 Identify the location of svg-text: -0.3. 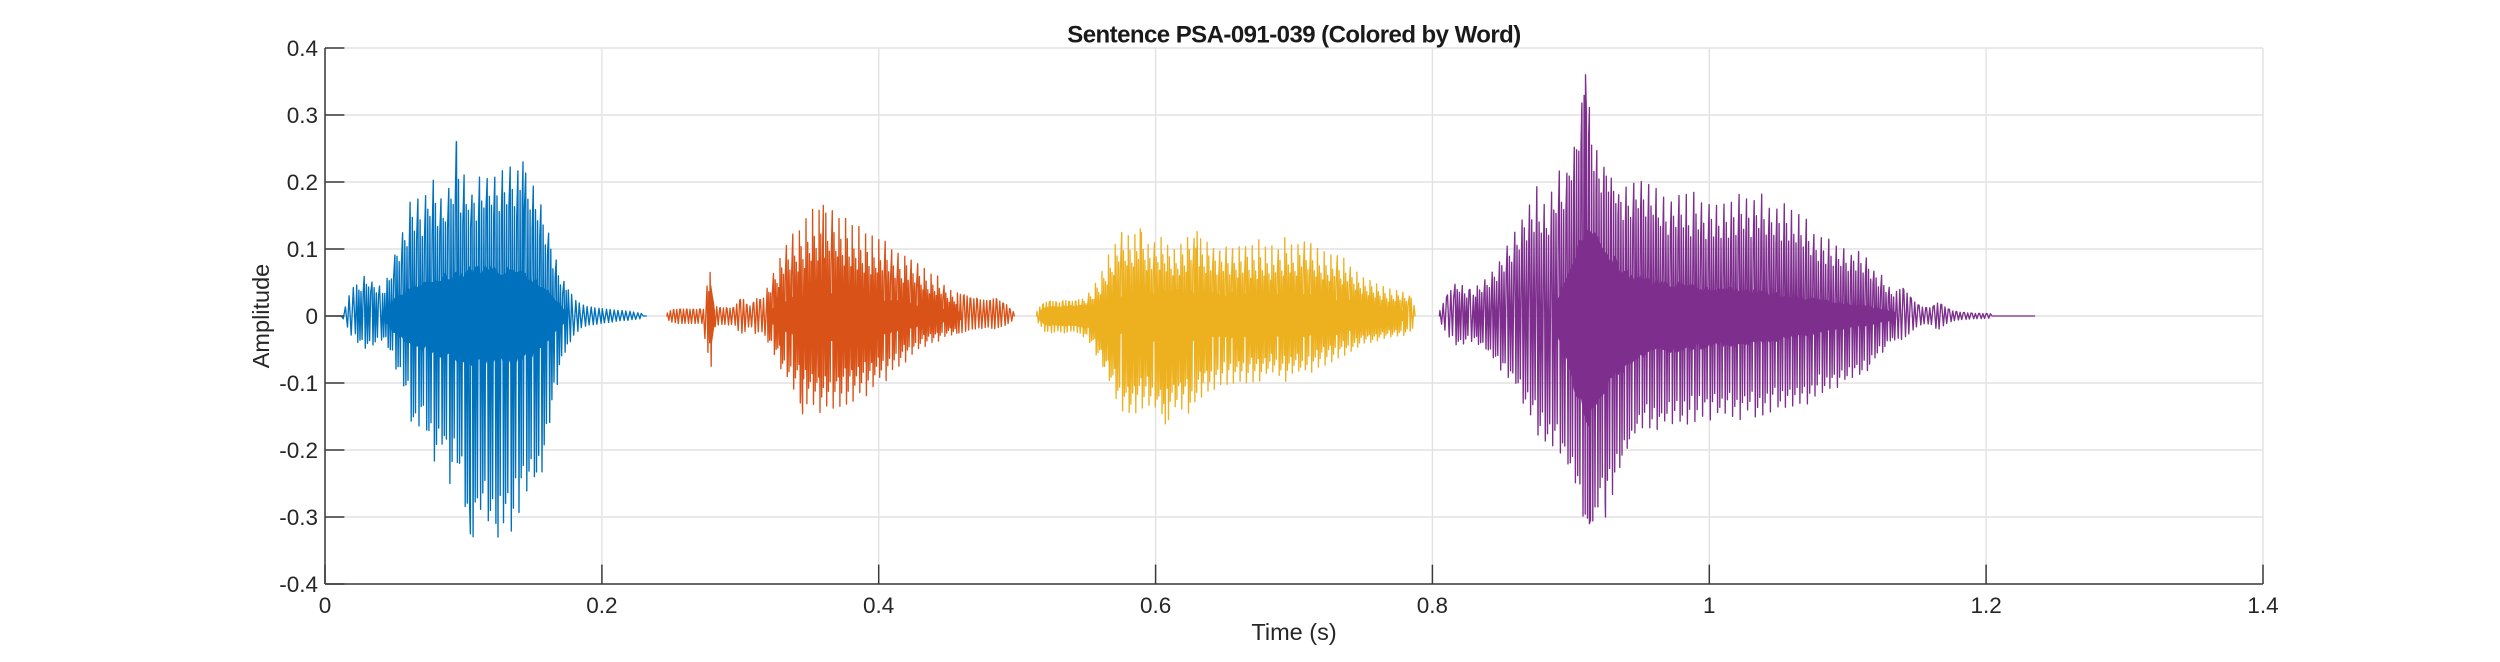
(298, 517).